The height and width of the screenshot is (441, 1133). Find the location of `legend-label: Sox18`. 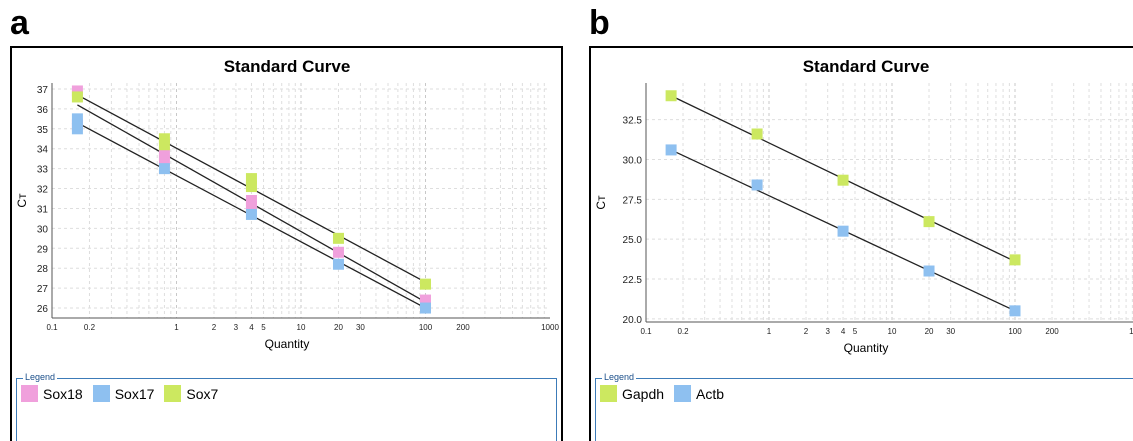

legend-label: Sox18 is located at coordinates (63, 393).